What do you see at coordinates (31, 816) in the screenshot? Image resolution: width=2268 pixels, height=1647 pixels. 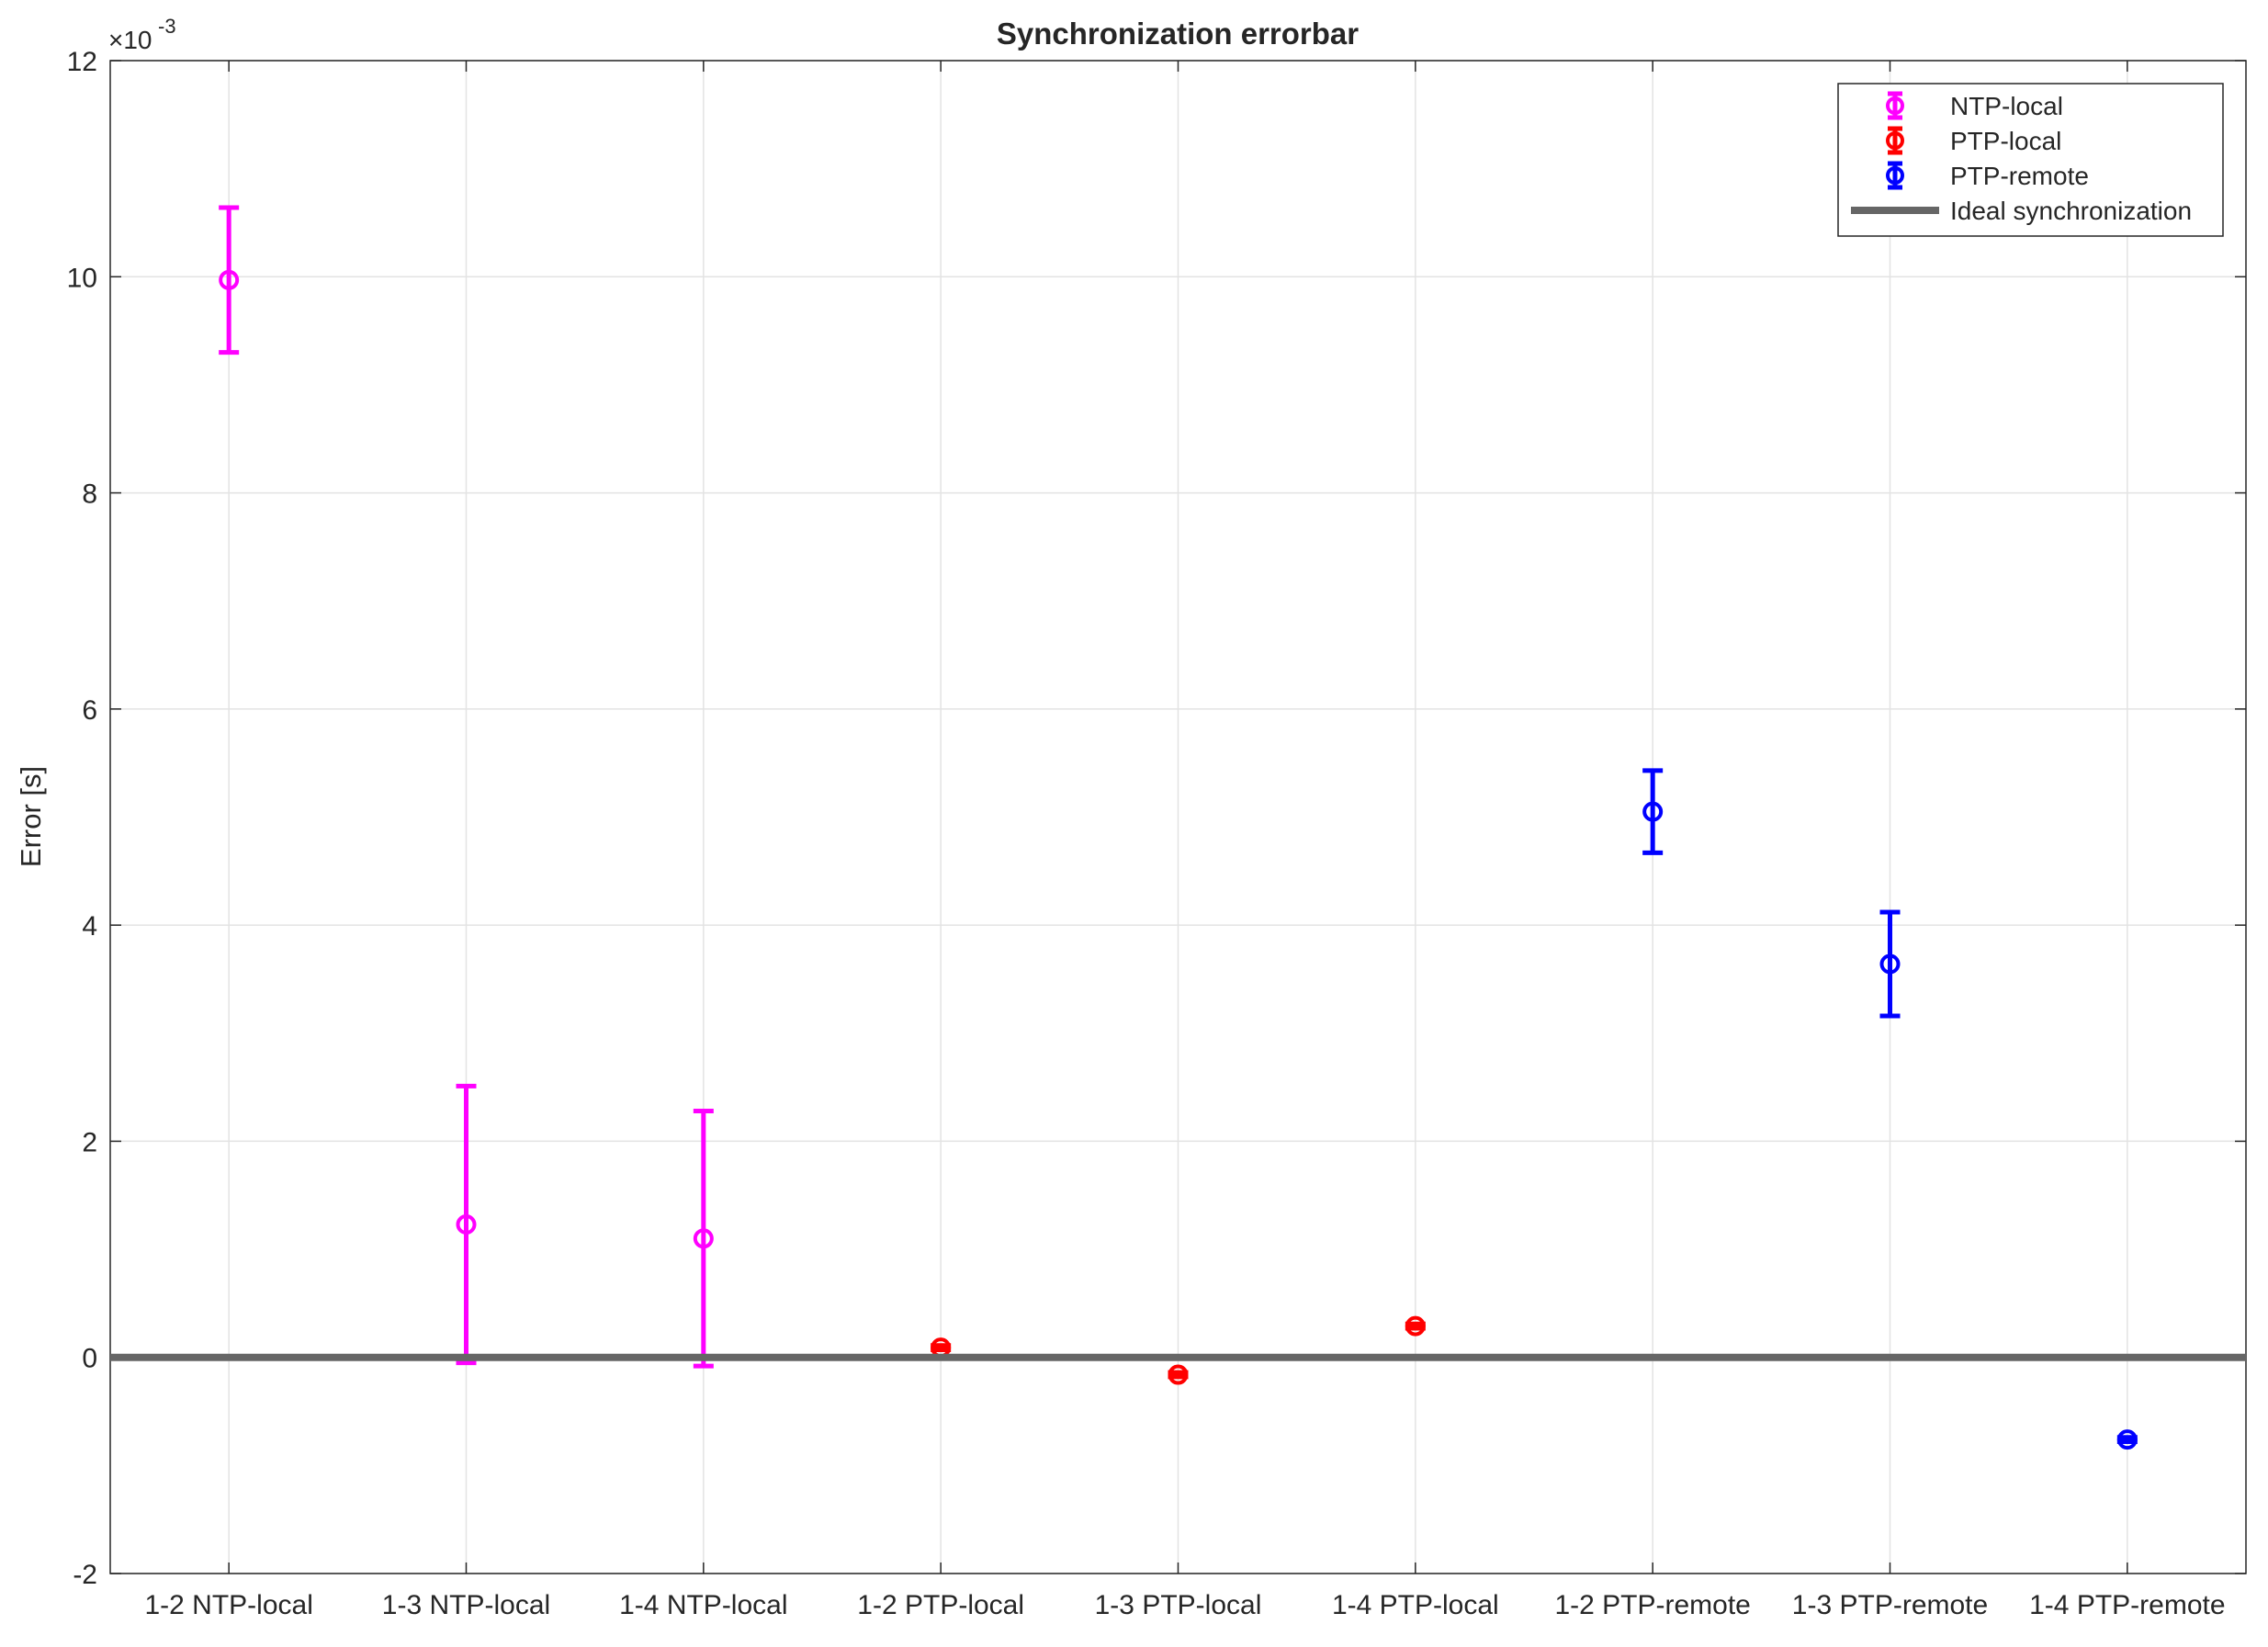 I see `y-axis-label: Error [s]` at bounding box center [31, 816].